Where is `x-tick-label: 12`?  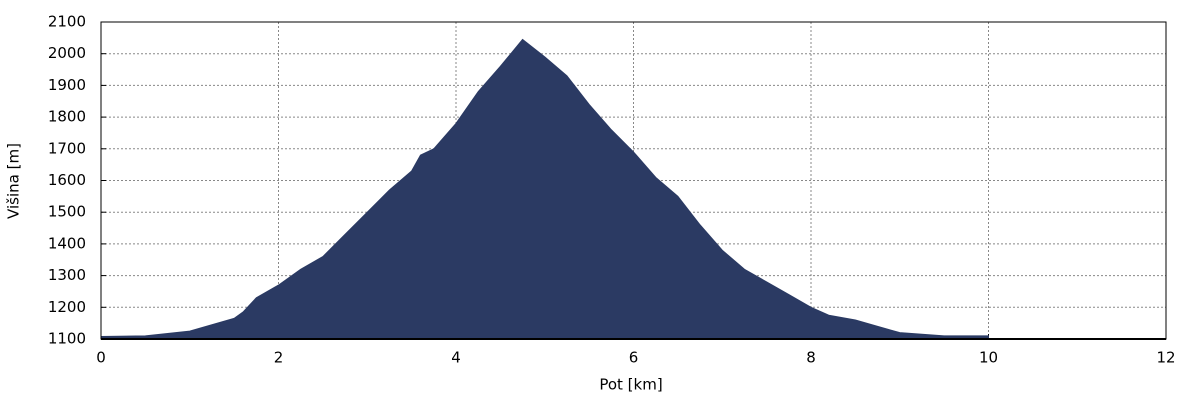 x-tick-label: 12 is located at coordinates (1165, 358).